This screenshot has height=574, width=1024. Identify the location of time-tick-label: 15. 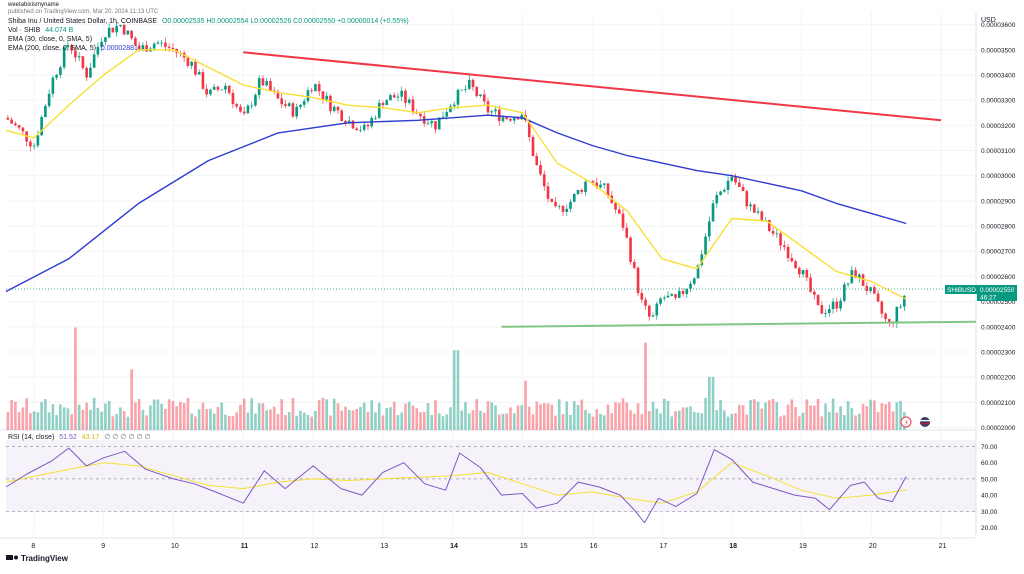
(524, 546).